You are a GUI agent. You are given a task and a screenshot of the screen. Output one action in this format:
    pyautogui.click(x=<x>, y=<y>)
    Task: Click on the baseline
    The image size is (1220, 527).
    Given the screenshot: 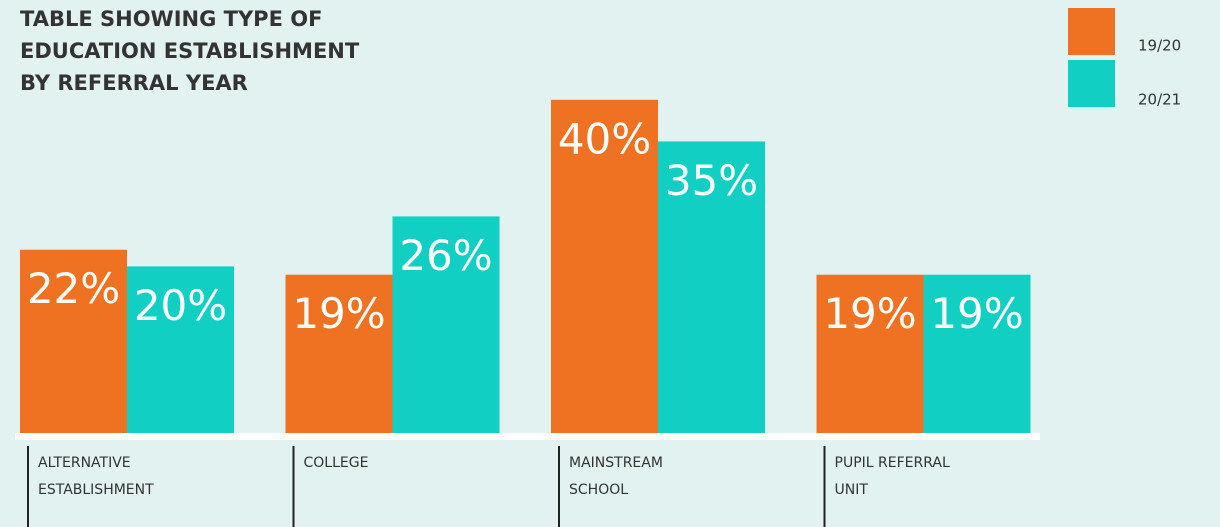 What is the action you would take?
    pyautogui.click(x=527, y=436)
    